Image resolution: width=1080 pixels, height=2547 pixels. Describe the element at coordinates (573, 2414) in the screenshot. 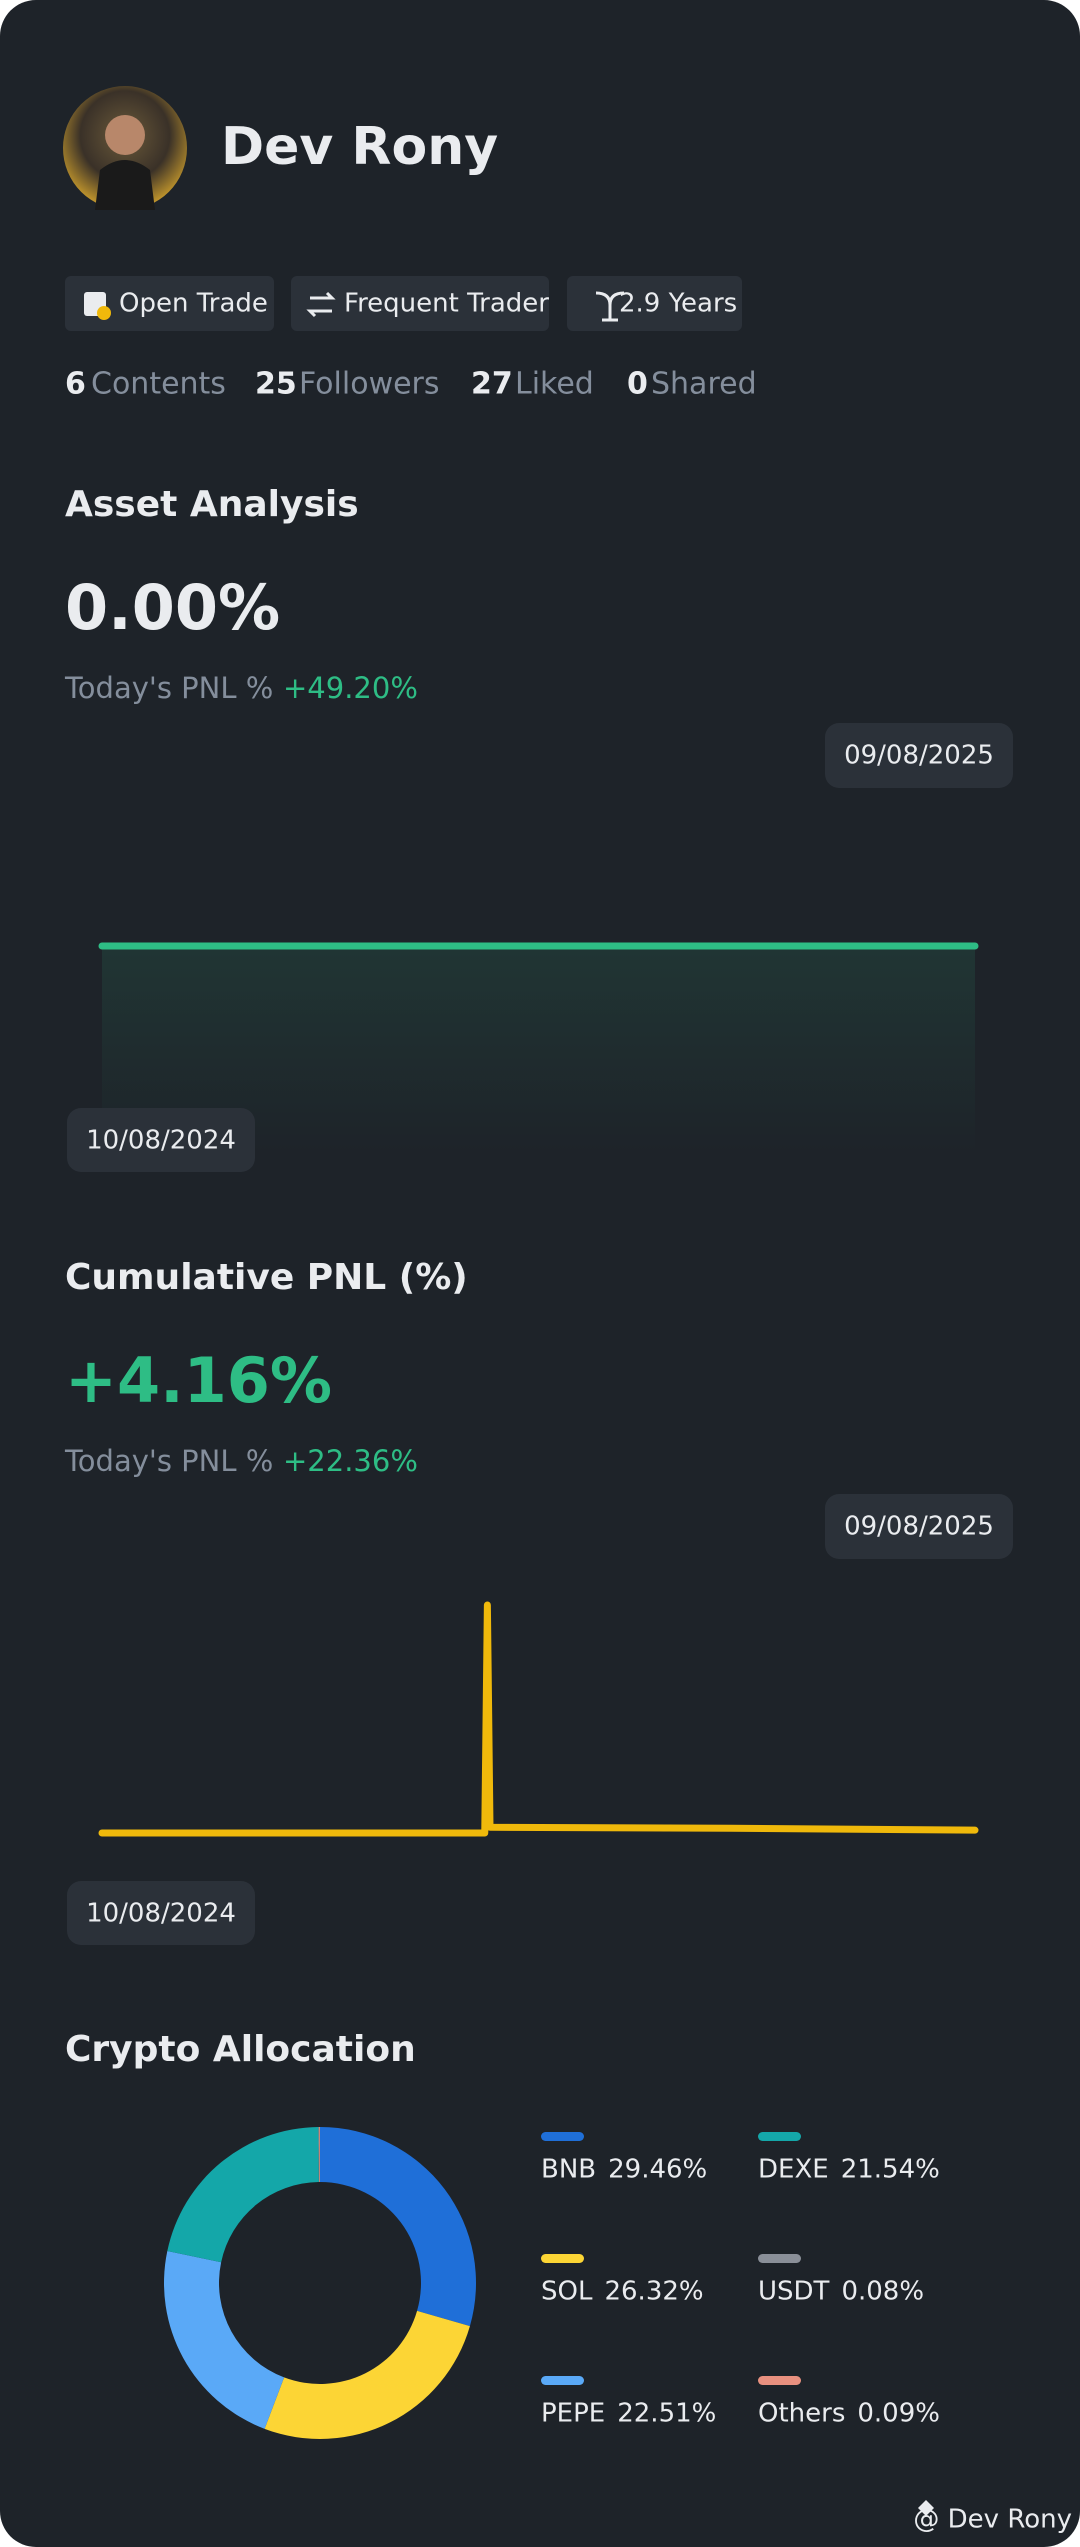

I see `legend-label: PEPE` at that location.